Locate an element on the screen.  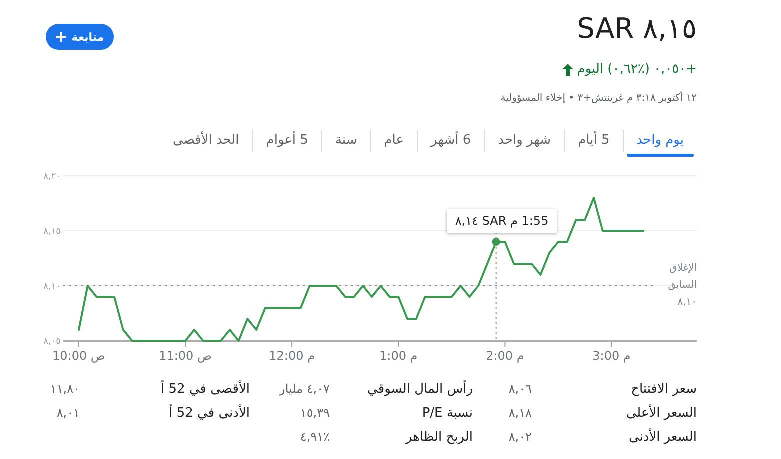
text: الأدنى في 52 أ is located at coordinates (209, 413).